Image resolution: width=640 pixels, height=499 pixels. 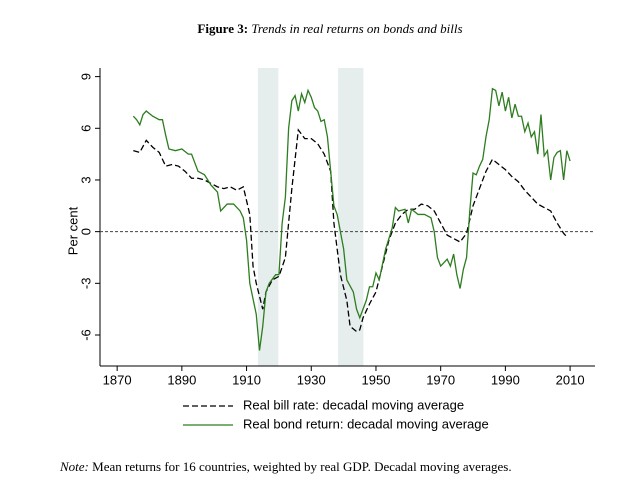 I want to click on x-tick-label: 1950, so click(x=376, y=379).